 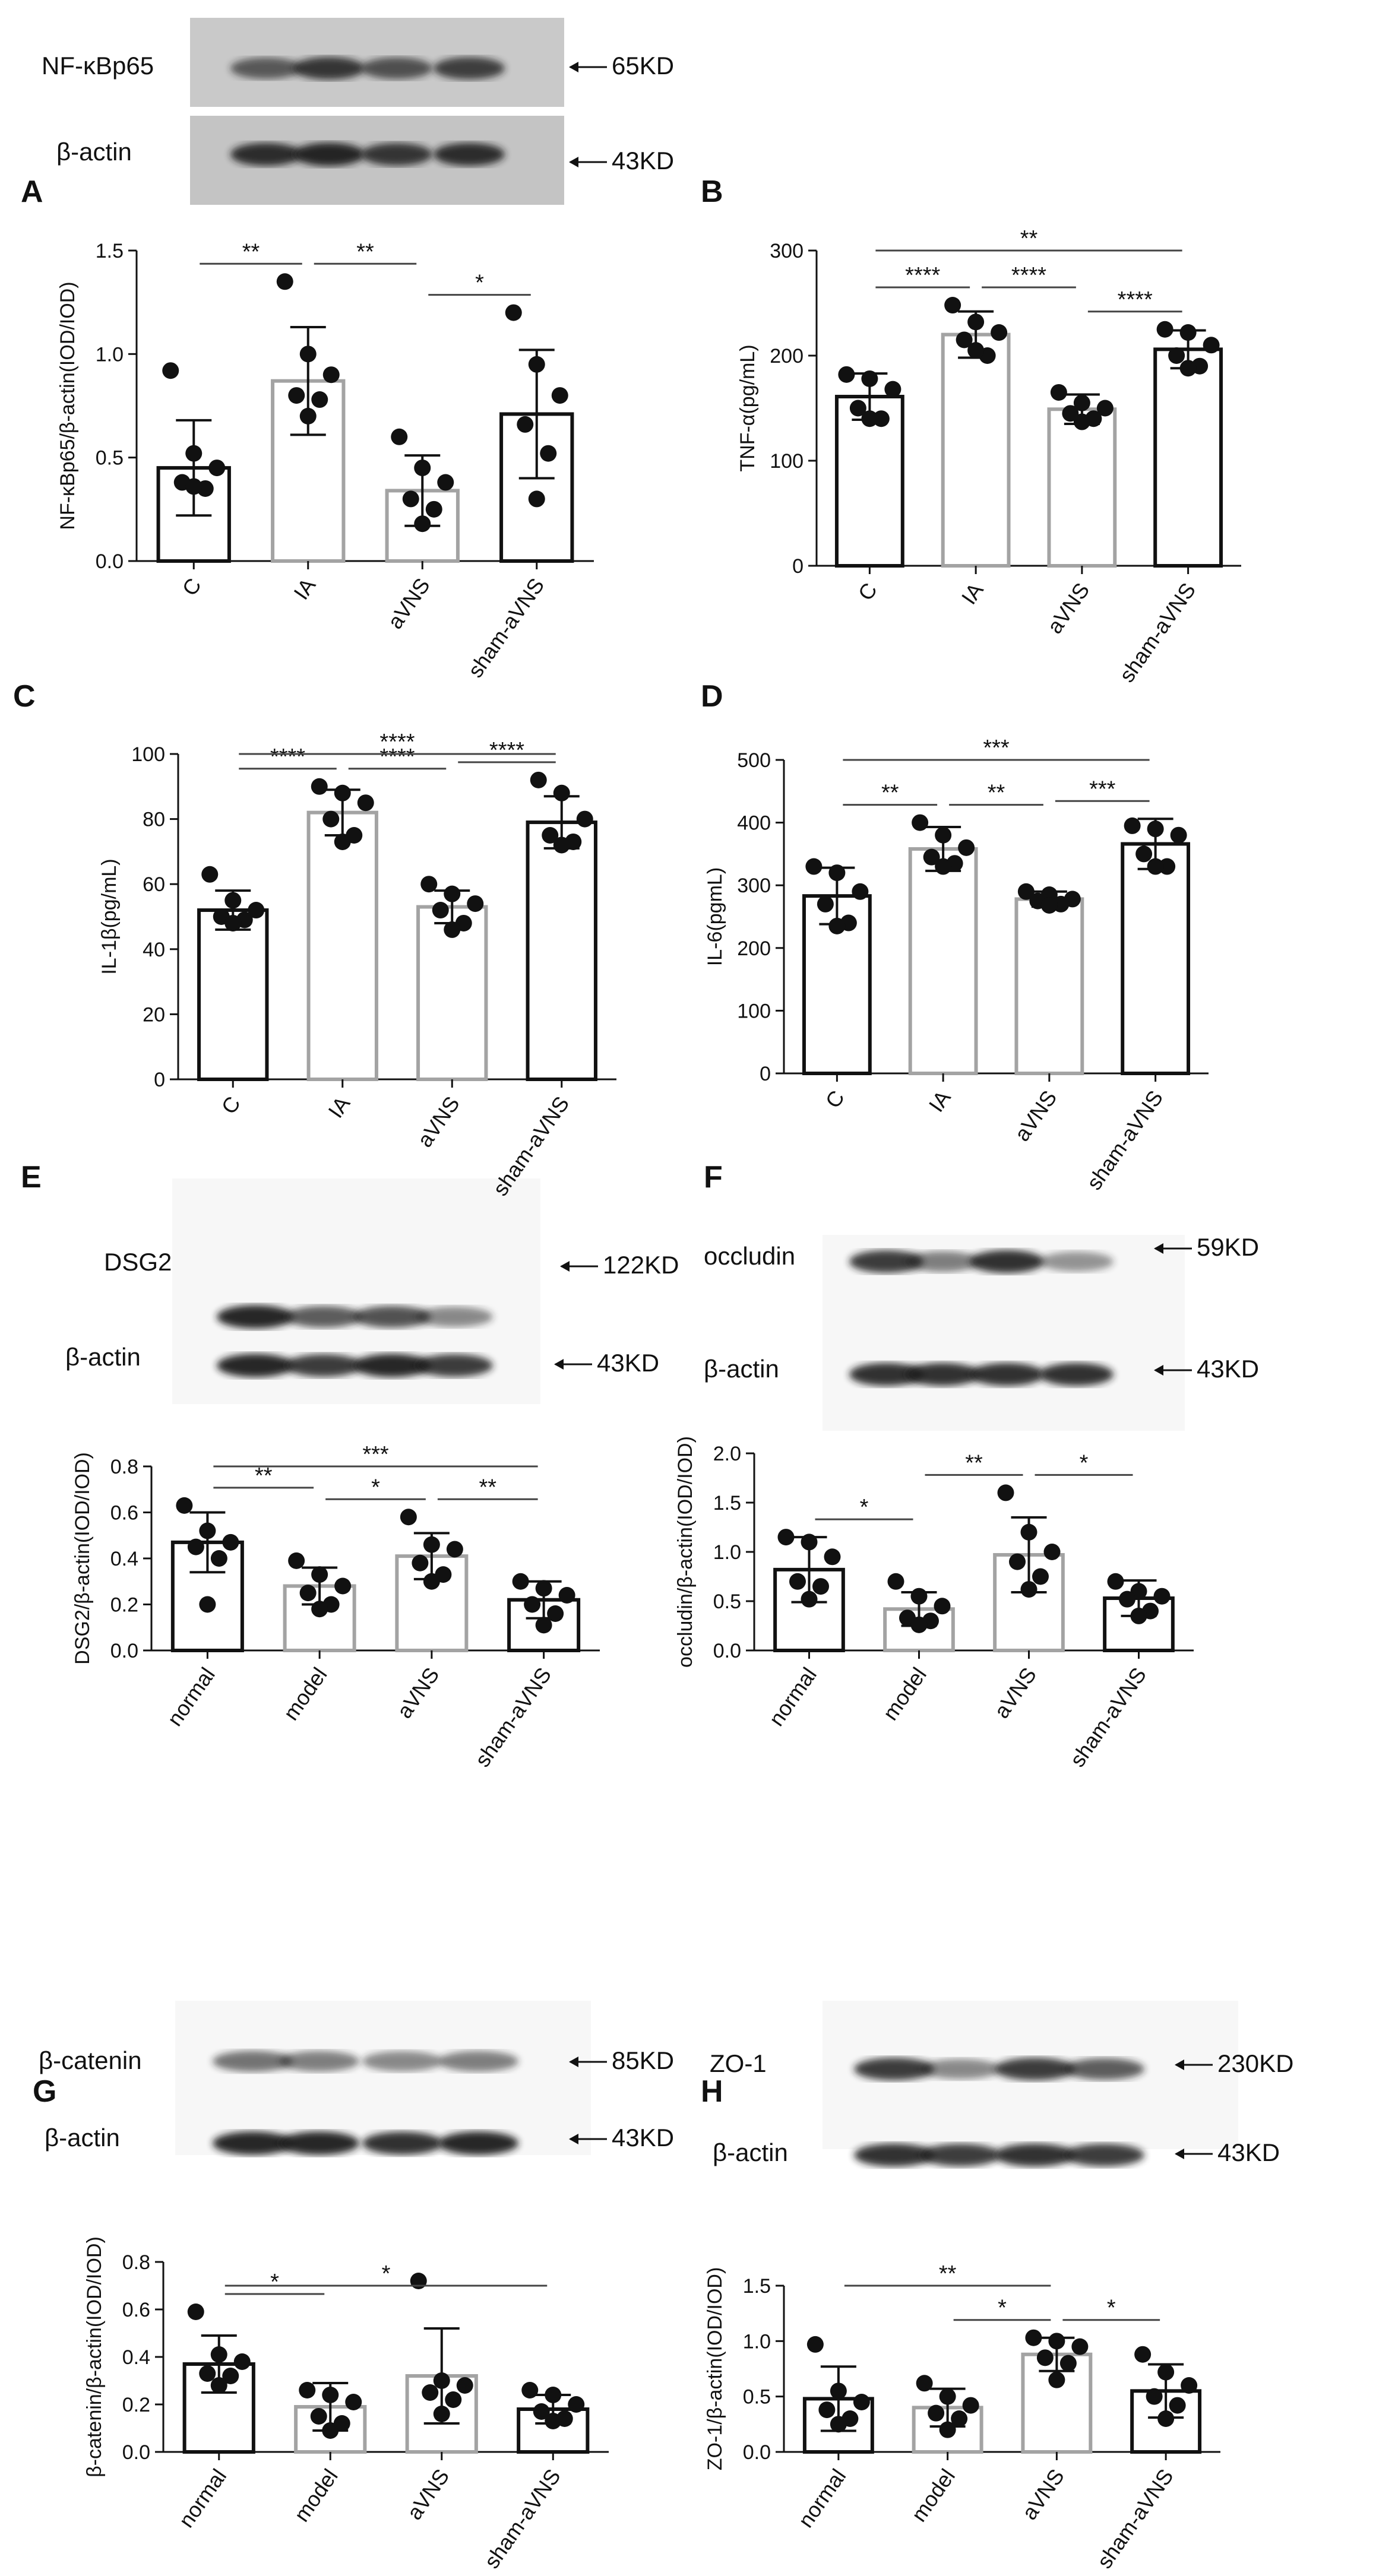 What do you see at coordinates (750, 2152) in the screenshot?
I see `blot-label: β-actin` at bounding box center [750, 2152].